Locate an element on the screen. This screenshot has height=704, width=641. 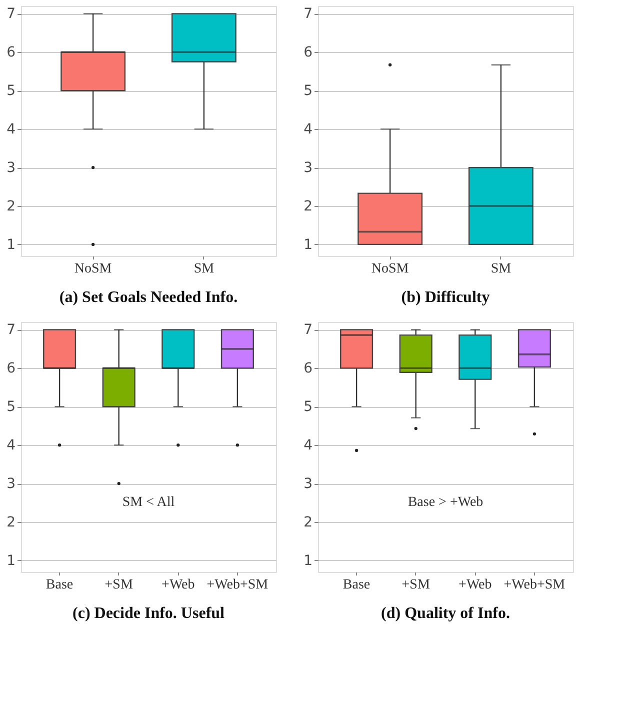
text: (b) Difficulty is located at coordinates (445, 297).